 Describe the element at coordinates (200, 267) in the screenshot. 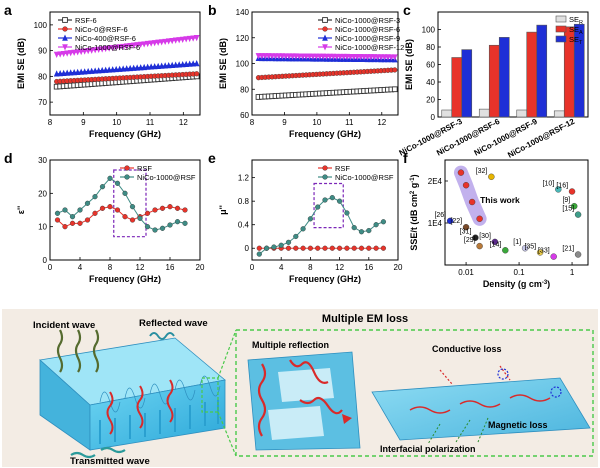

I see `x-tick-label: 20` at that location.